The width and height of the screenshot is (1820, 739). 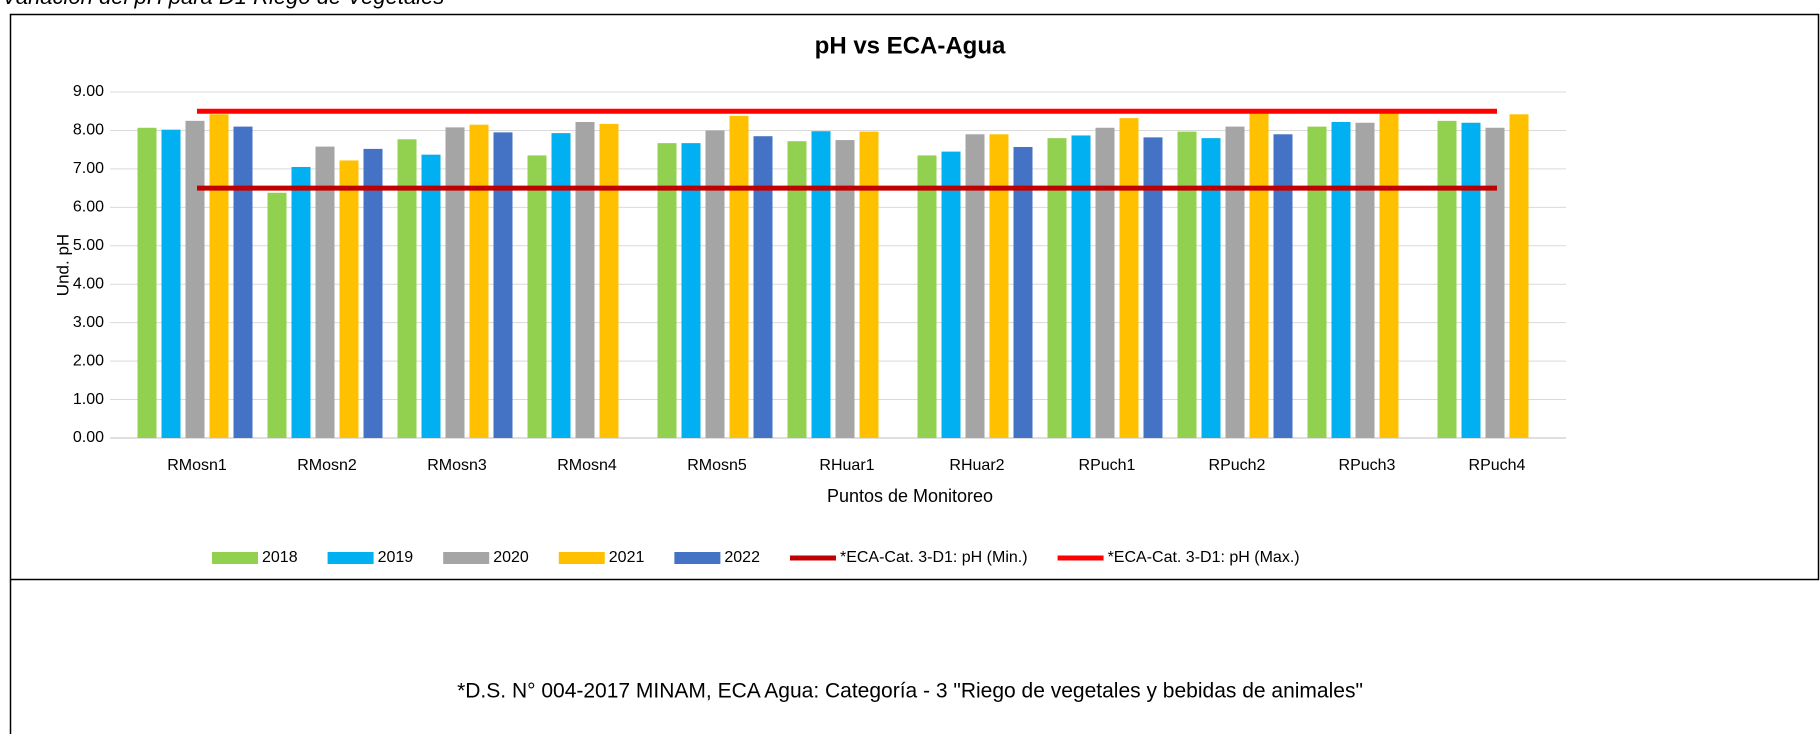 What do you see at coordinates (587, 465) in the screenshot?
I see `x-tick-label: RMosn4` at bounding box center [587, 465].